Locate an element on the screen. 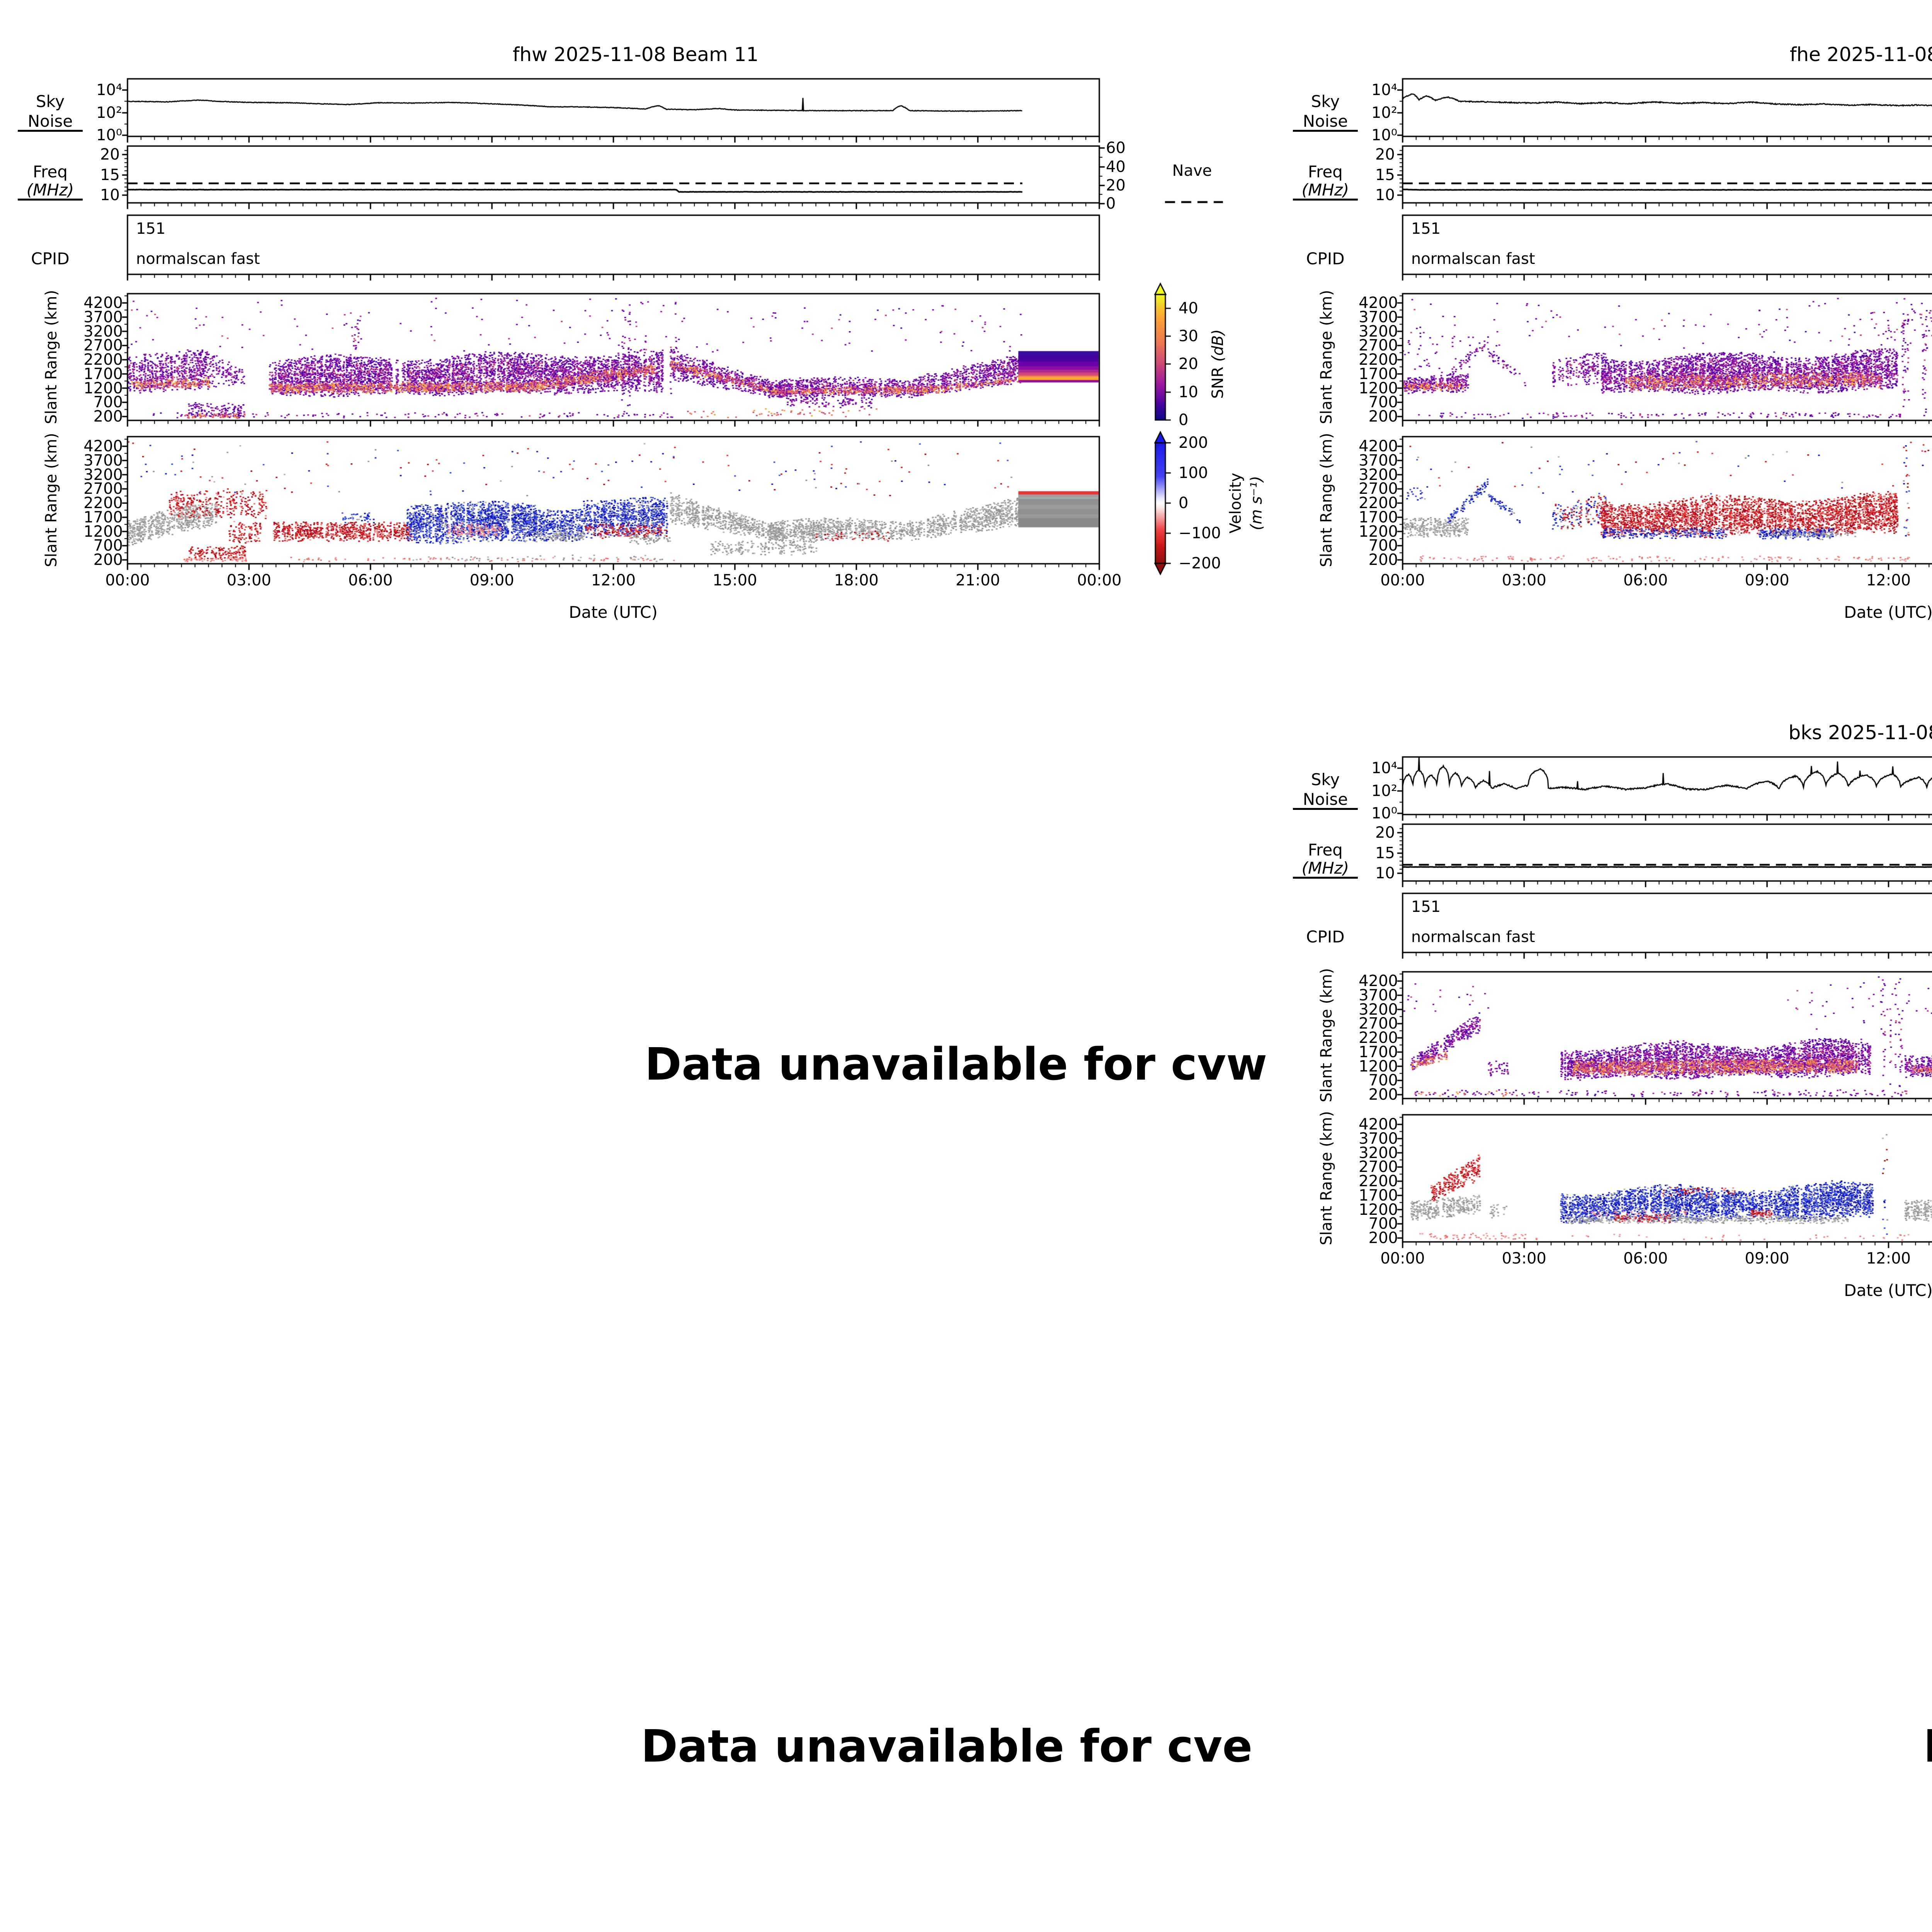 The width and height of the screenshot is (1932, 1932). vel-colorbar-tick-label: 200 is located at coordinates (1193, 443).